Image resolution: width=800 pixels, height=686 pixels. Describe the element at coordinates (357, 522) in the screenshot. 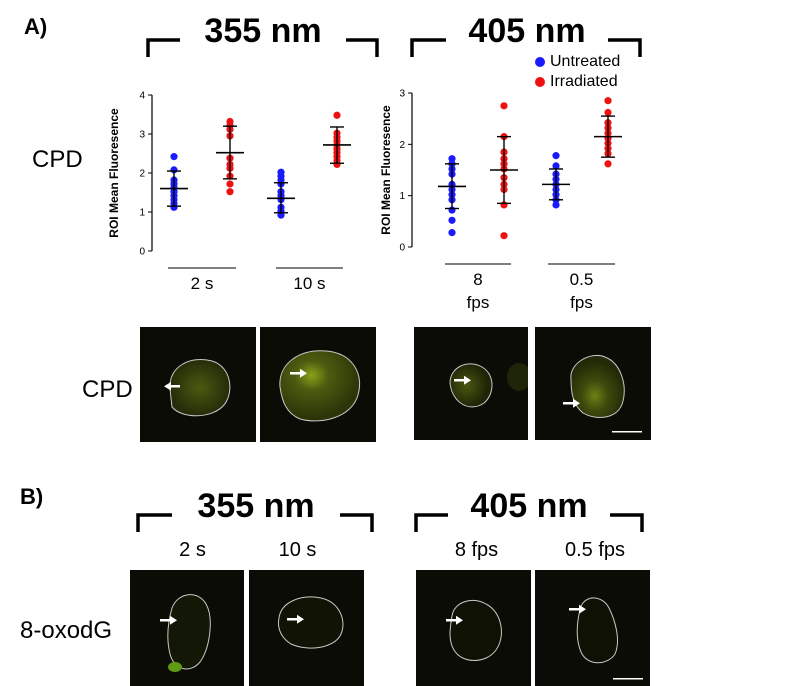

I see `bracket-b355-right` at that location.